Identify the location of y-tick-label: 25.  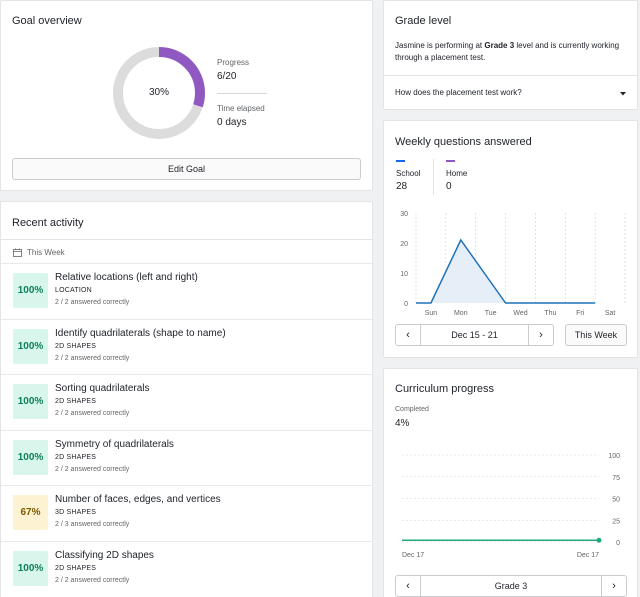
(616, 521).